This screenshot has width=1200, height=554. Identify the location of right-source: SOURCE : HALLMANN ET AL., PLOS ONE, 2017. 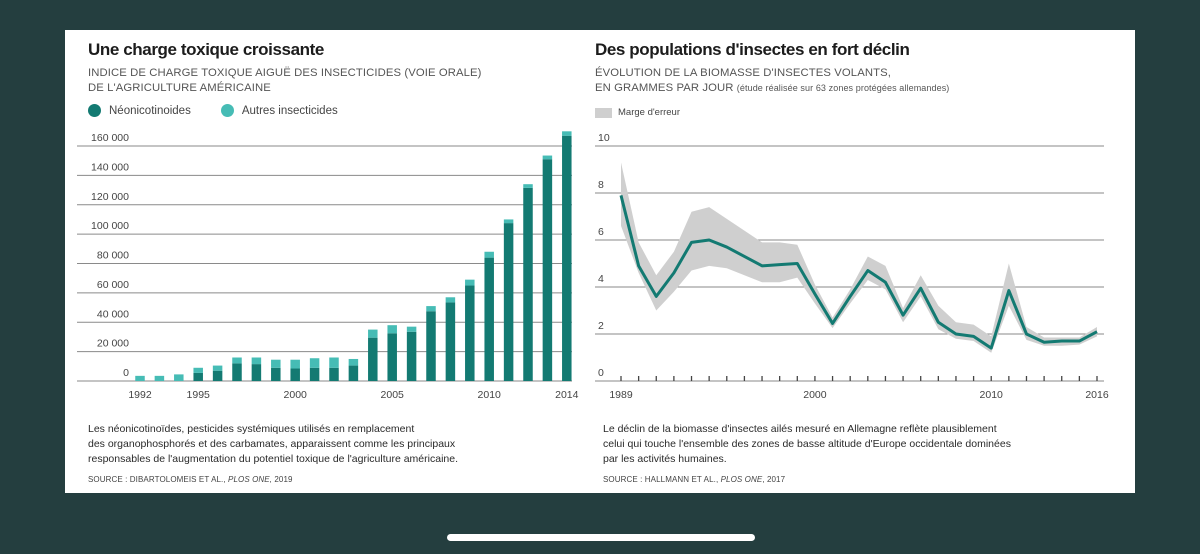
(694, 479).